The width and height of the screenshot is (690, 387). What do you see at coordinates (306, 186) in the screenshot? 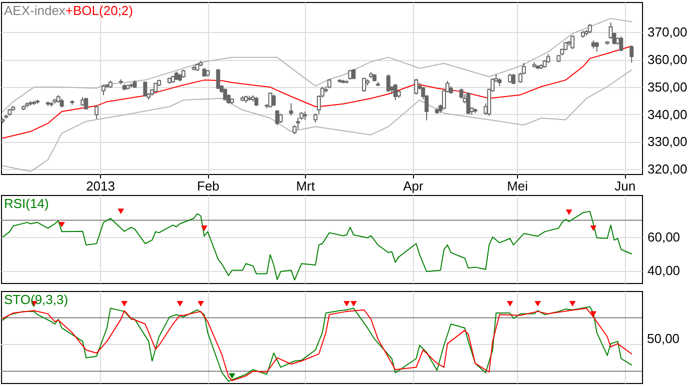
I see `x-tick-label: Mrt` at bounding box center [306, 186].